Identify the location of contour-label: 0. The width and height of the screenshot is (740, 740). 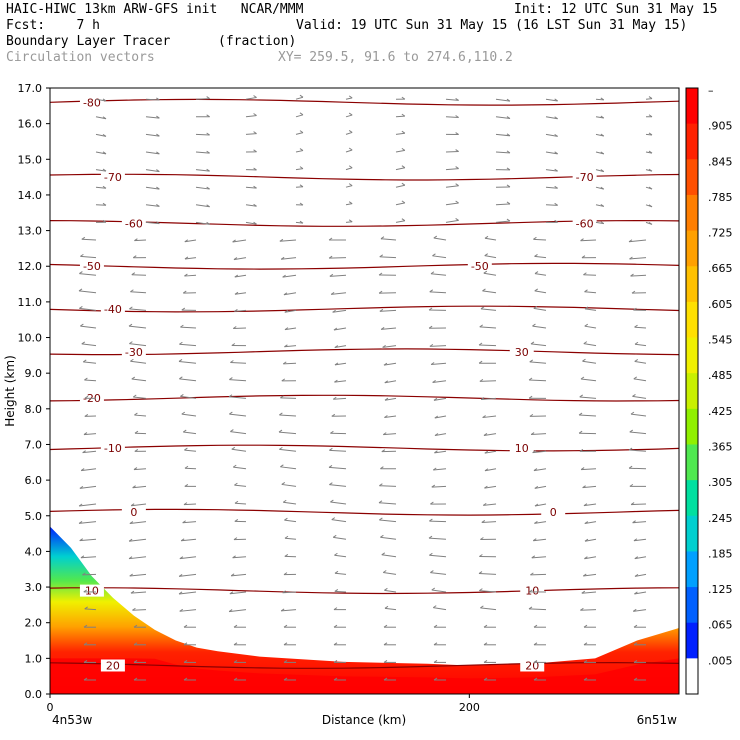
(553, 512).